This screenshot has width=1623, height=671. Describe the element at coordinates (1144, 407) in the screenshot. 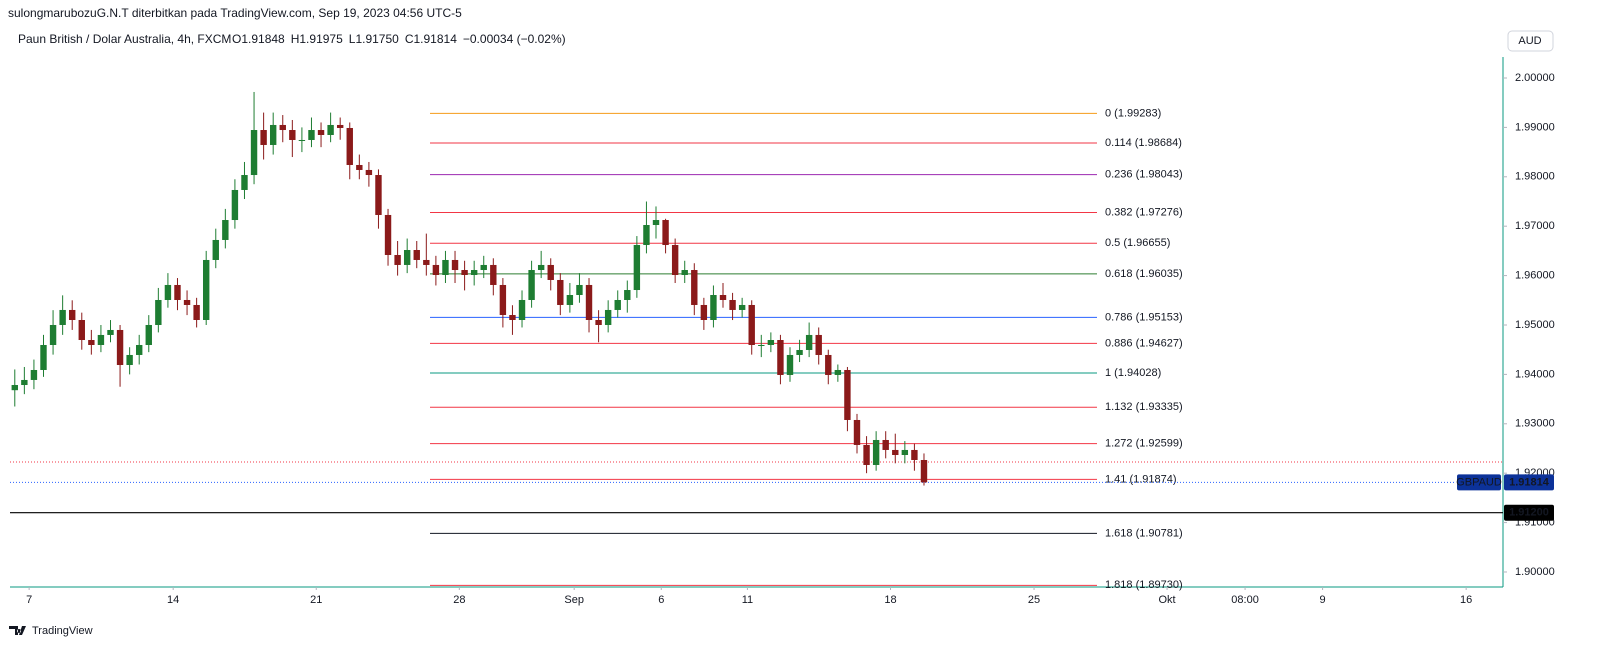

I see `fib-label: 1.132 (1.93335)` at that location.